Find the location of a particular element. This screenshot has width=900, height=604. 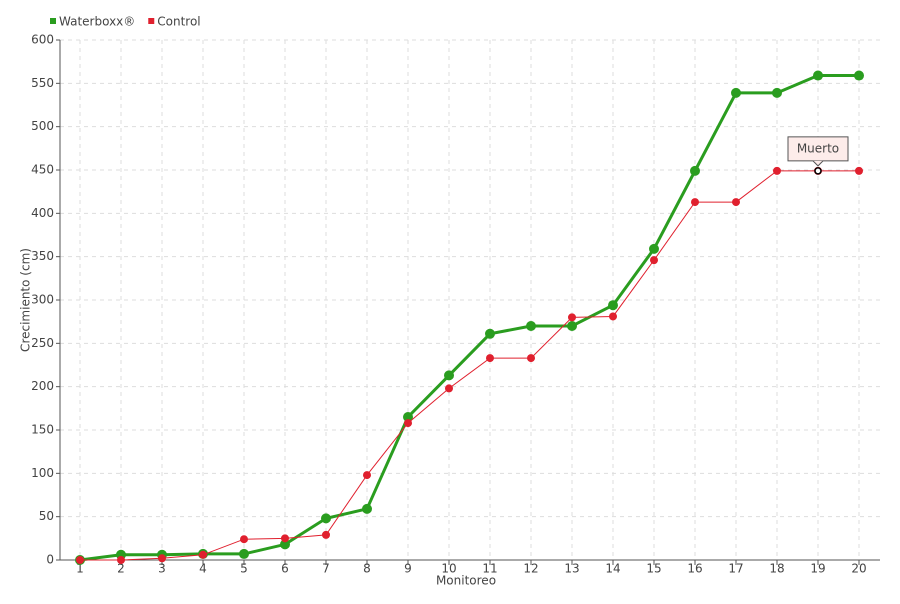

x-tick-label: 19 is located at coordinates (817, 569).